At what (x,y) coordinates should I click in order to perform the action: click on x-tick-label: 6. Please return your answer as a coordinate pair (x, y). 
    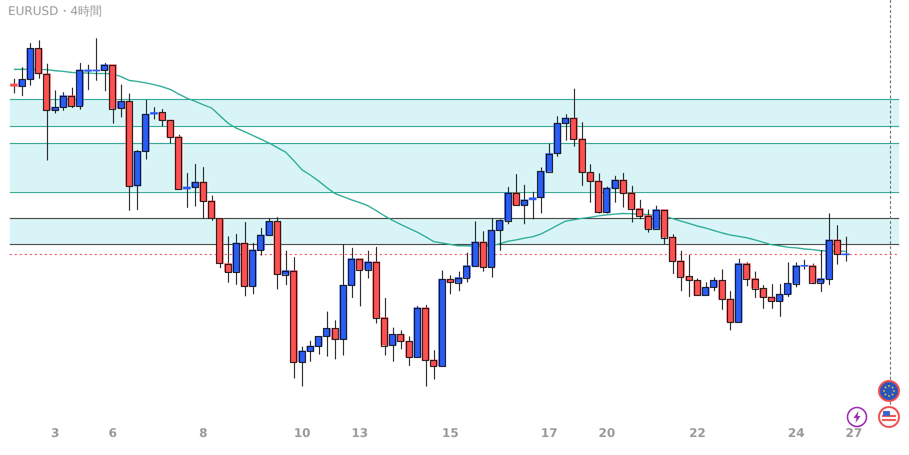
    Looking at the image, I should click on (112, 433).